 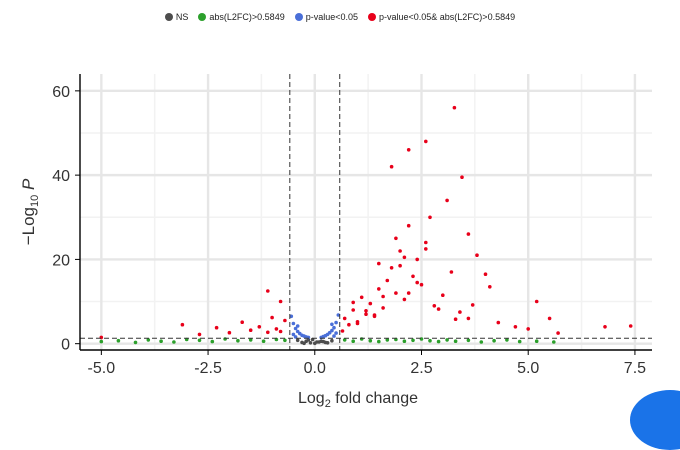 What do you see at coordinates (61, 92) in the screenshot?
I see `y-tick-label: 60` at bounding box center [61, 92].